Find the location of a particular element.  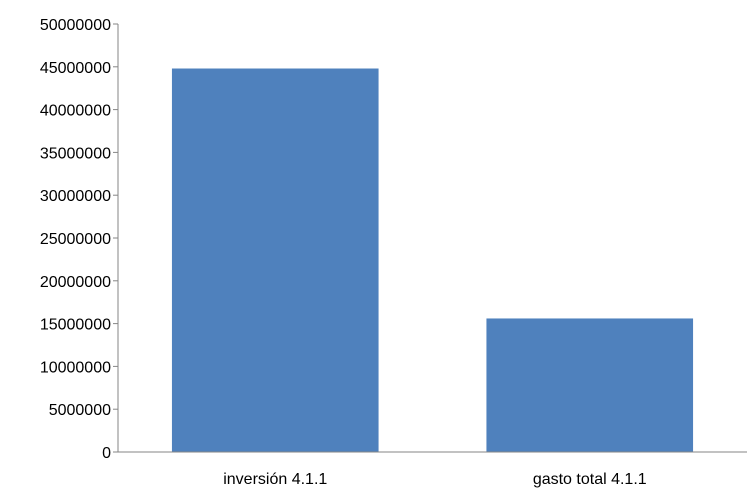

y-tick-label: 10000000 is located at coordinates (75, 367).